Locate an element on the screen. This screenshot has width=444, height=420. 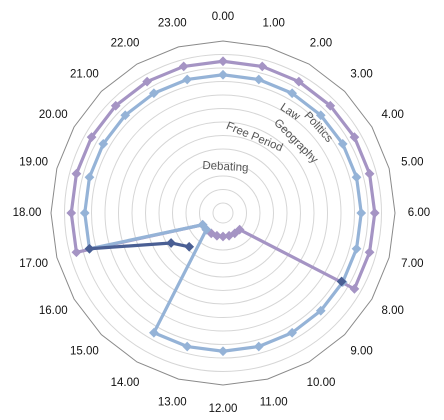
hour-label: 3.00 is located at coordinates (361, 74).